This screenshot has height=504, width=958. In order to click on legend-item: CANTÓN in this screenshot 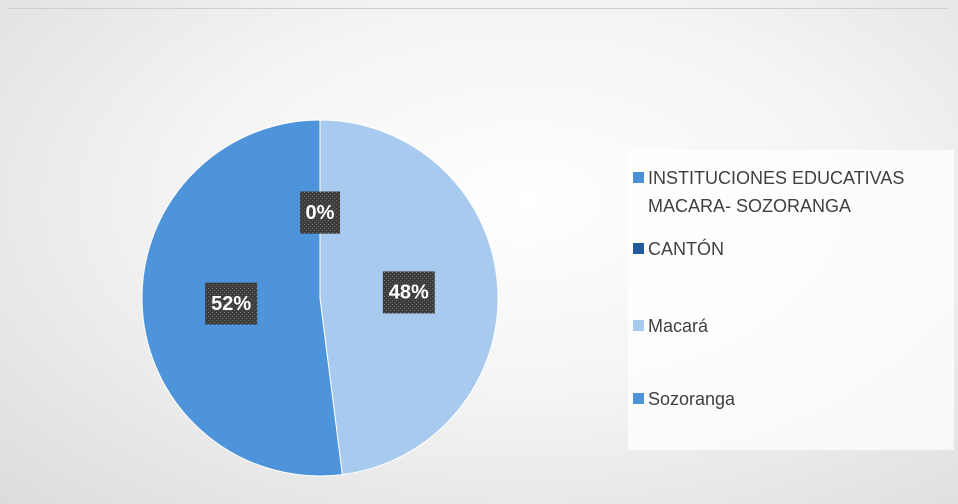, I will do `click(785, 249)`.